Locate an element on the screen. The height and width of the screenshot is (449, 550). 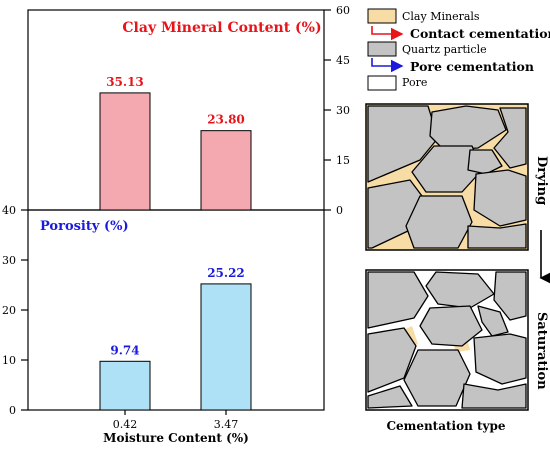
clay-swatch-icon is located at coordinates (382, 16).